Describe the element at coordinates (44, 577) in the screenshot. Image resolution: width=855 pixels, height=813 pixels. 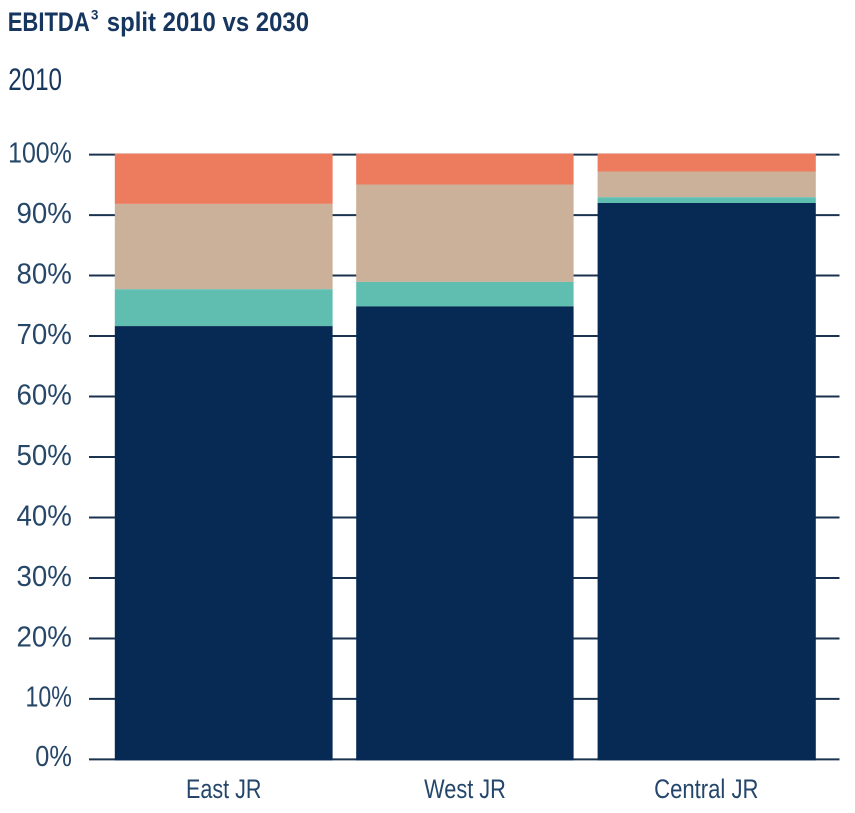
I see `svg-text: 30%` at that location.